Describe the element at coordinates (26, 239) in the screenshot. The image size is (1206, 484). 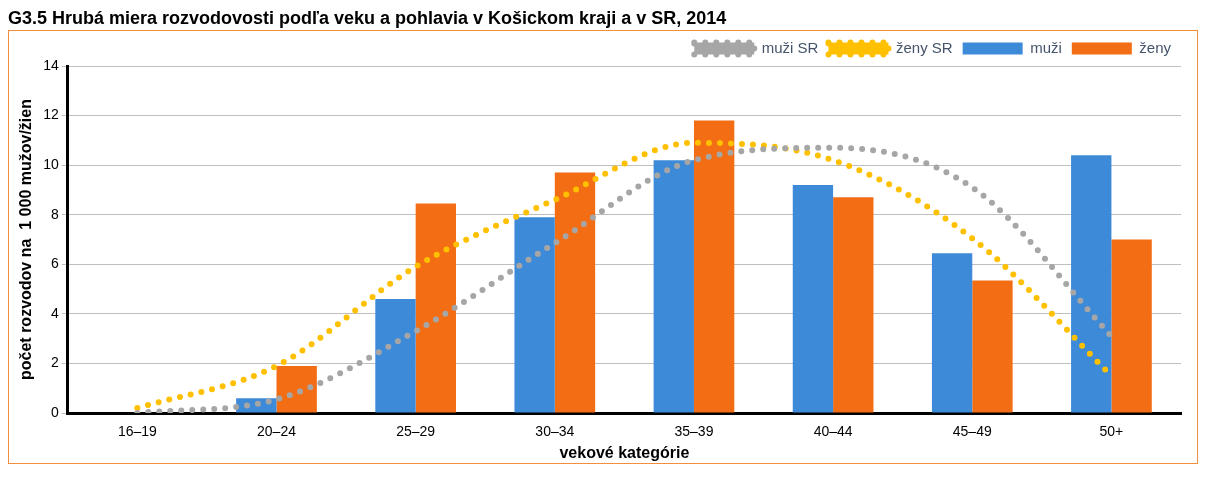
I see `y-axis-title: počet rozvodov na 1 000 mužov/žien` at that location.